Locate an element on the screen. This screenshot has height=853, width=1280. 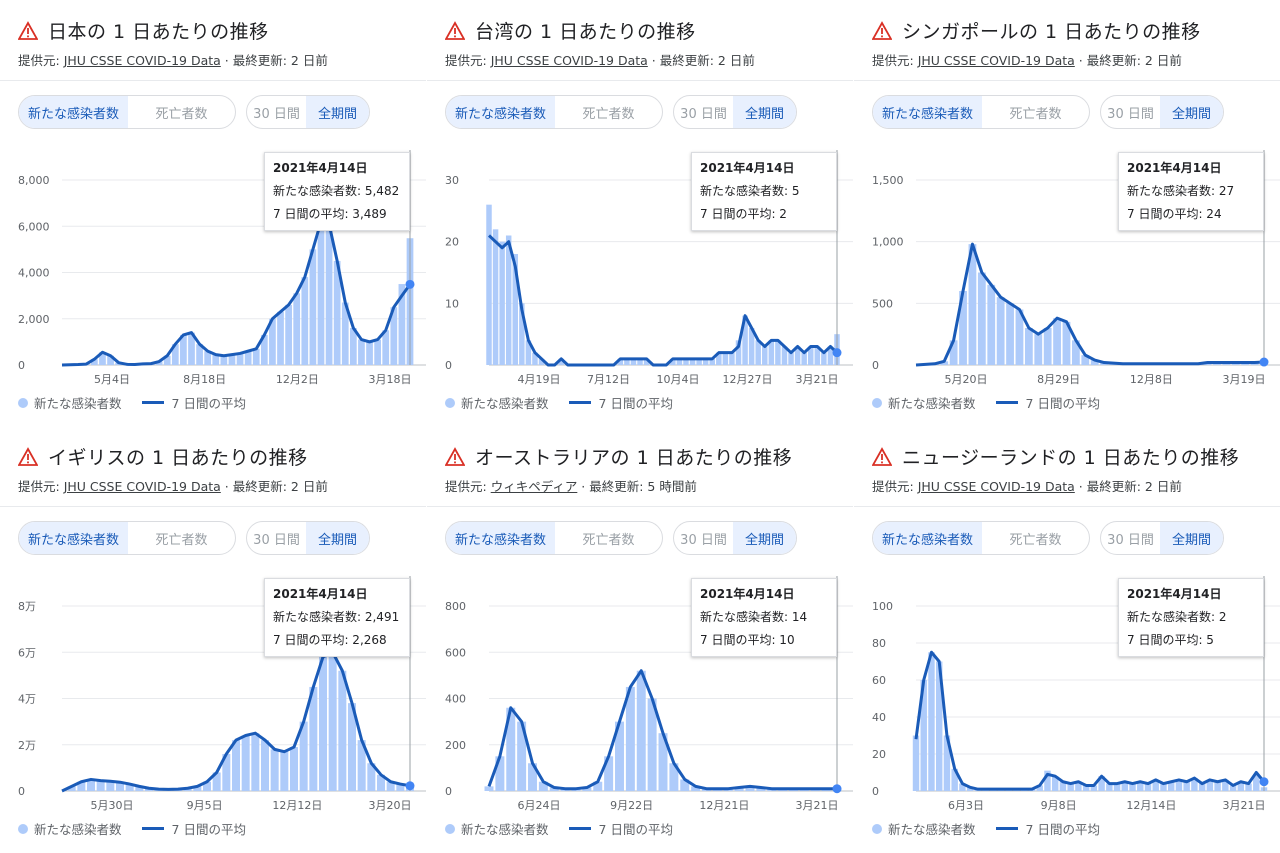
chart-plot: 0 200 400 600 800 6月24日 9月22日 12月21日 3月21日 is located at coordinates (640, 691).